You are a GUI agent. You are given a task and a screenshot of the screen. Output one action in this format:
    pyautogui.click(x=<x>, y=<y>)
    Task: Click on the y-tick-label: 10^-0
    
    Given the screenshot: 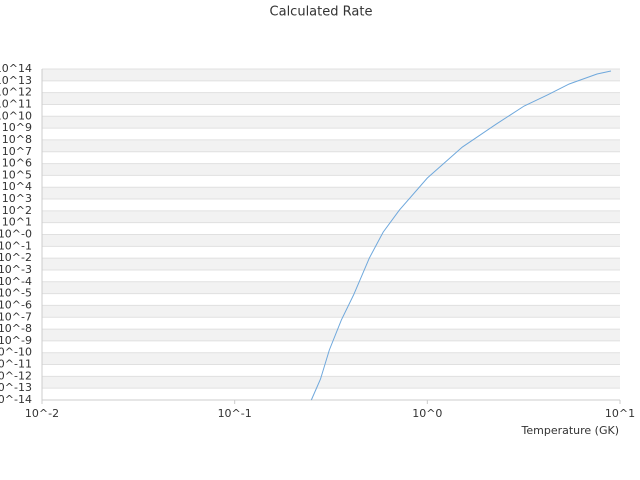 What is the action you would take?
    pyautogui.click(x=16, y=234)
    